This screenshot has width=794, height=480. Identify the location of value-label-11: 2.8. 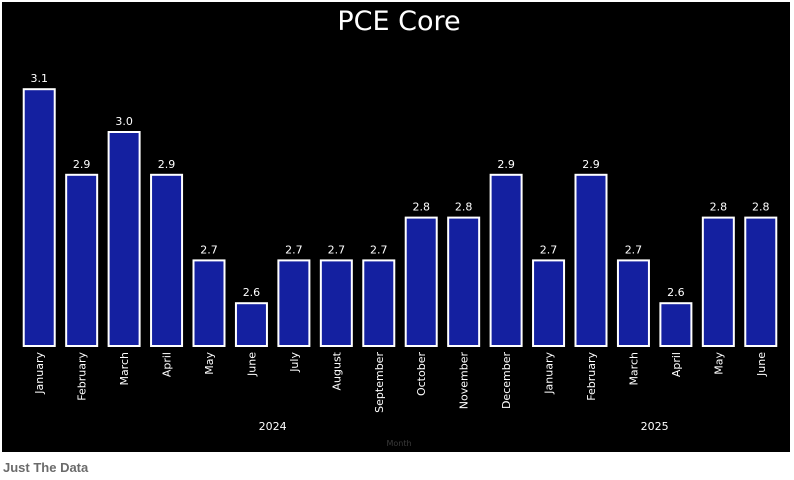
(464, 207).